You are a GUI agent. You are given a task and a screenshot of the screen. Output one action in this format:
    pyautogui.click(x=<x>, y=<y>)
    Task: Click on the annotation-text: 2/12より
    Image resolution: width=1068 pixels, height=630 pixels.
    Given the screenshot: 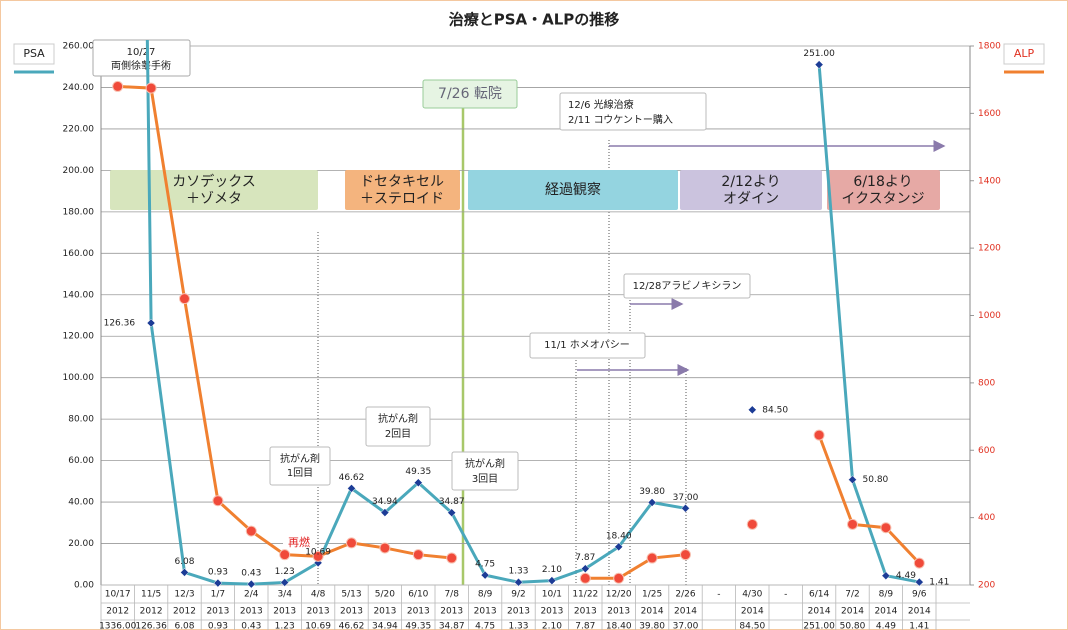 What is the action you would take?
    pyautogui.click(x=750, y=182)
    